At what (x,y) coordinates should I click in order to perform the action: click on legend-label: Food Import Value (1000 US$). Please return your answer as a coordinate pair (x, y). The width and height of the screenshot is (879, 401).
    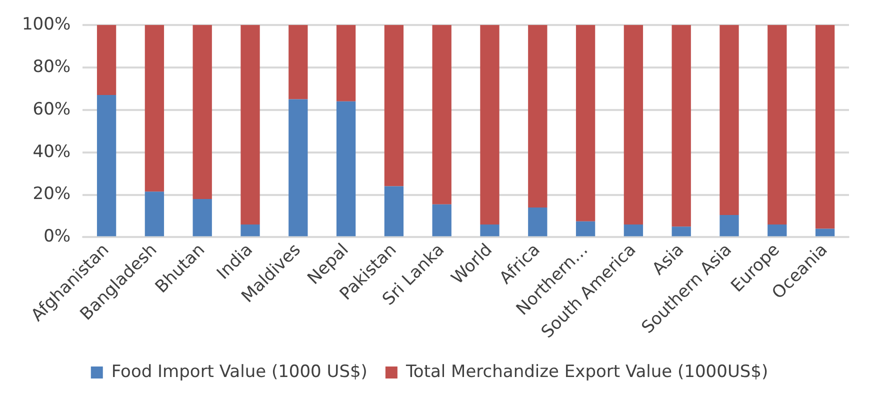
    Looking at the image, I should click on (239, 372).